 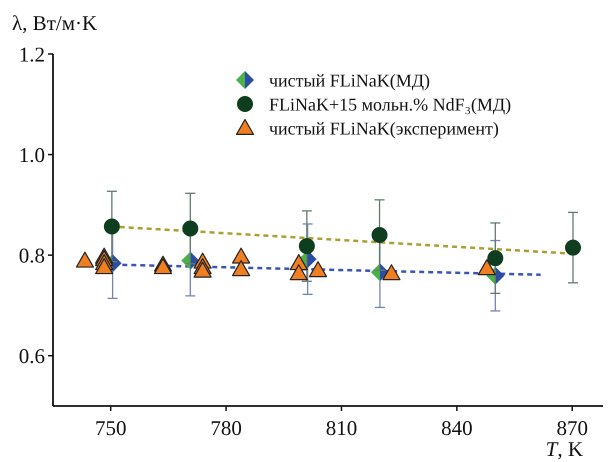 I want to click on y-tick-label: 0.8, so click(x=31, y=255).